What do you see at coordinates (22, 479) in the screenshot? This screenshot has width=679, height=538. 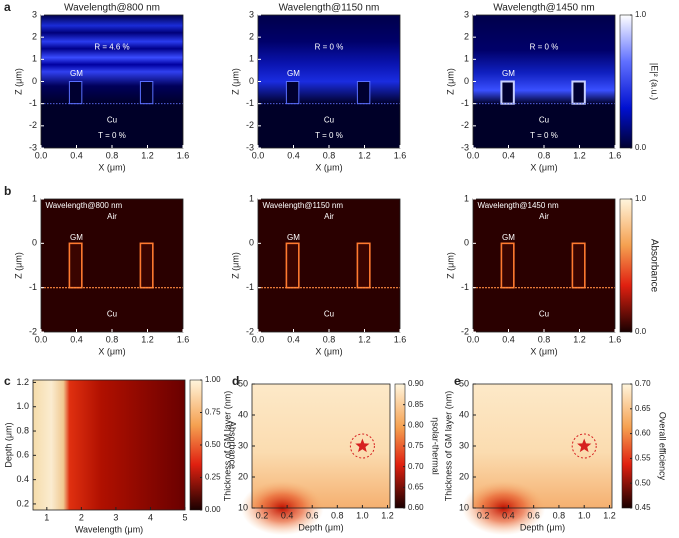 I see `y-tick-label: 0.4` at bounding box center [22, 479].